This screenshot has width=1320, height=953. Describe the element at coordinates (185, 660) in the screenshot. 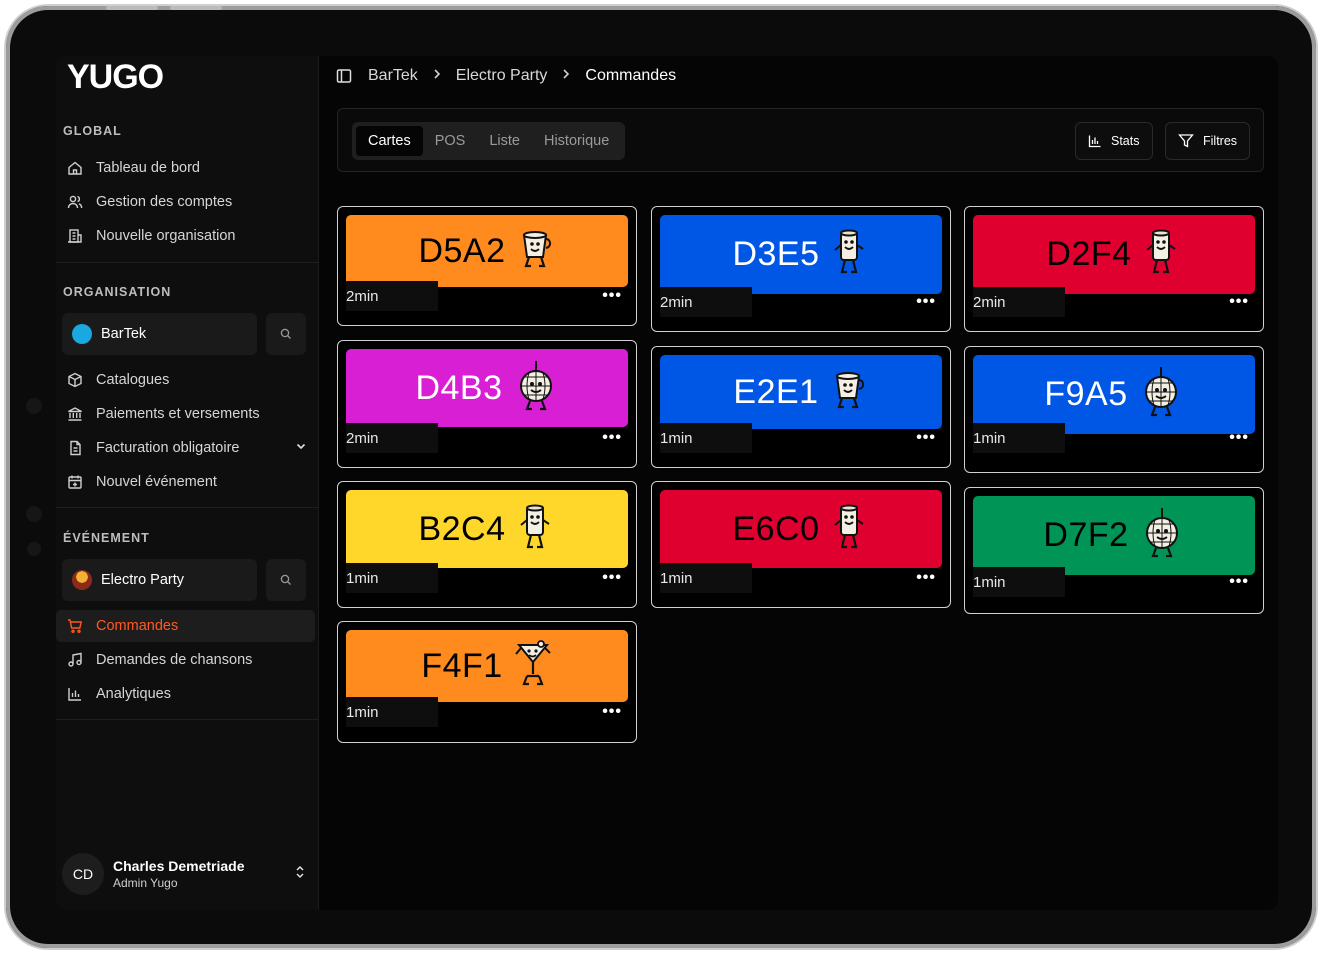

I see `nav-demandes-chansons: Demandes de chansons` at that location.